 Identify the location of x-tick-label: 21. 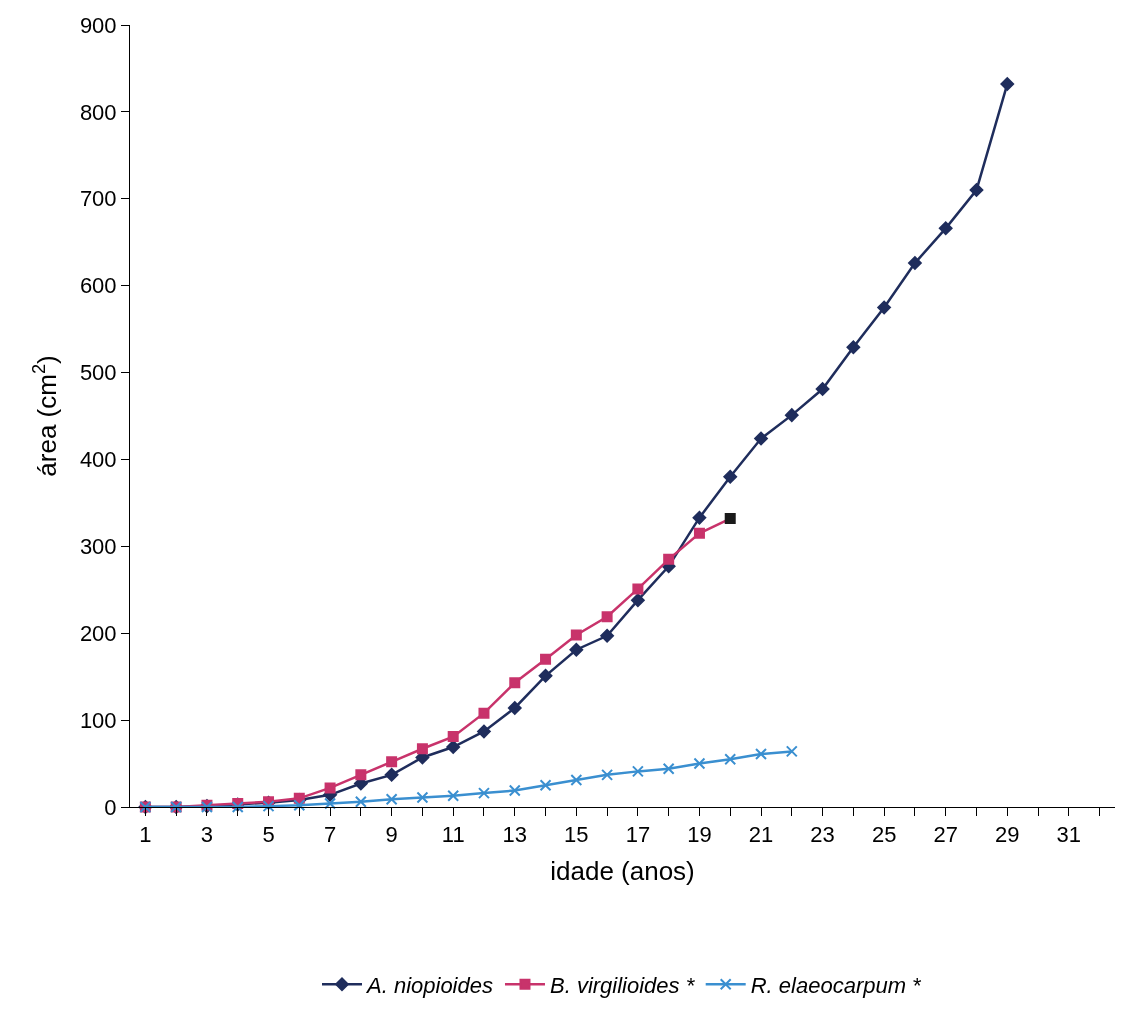
(761, 835).